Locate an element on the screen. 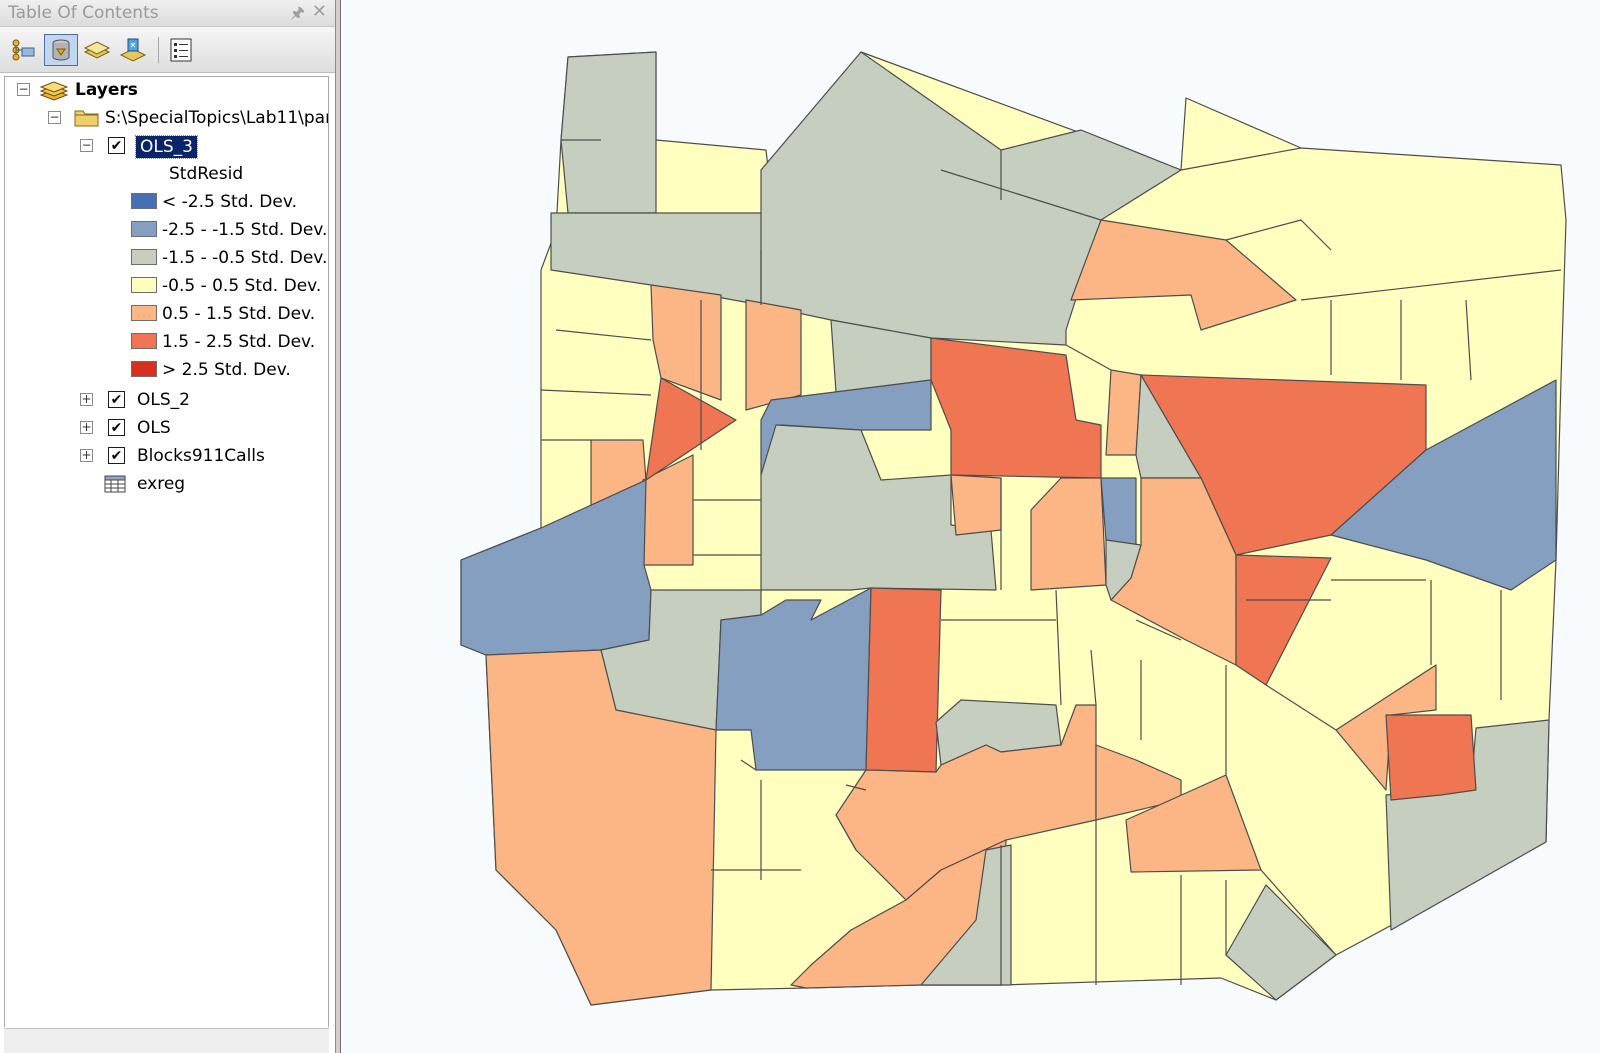 The width and height of the screenshot is (1600, 1053). toc-title-bar: Table Of Contents 🖈︎ ✕ is located at coordinates (167, 13).